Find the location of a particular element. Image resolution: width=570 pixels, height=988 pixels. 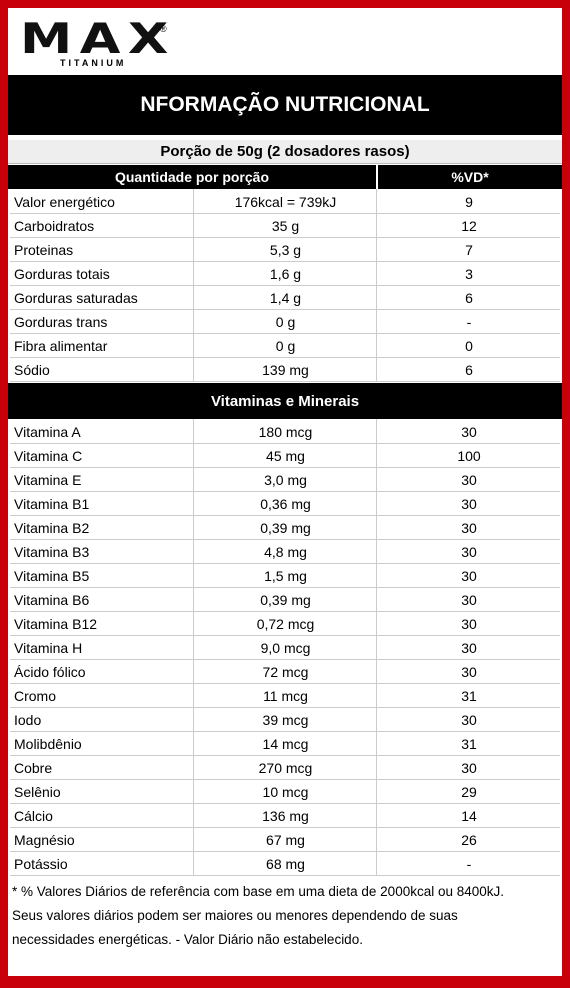

amount: 9,0 mcg is located at coordinates (285, 647).